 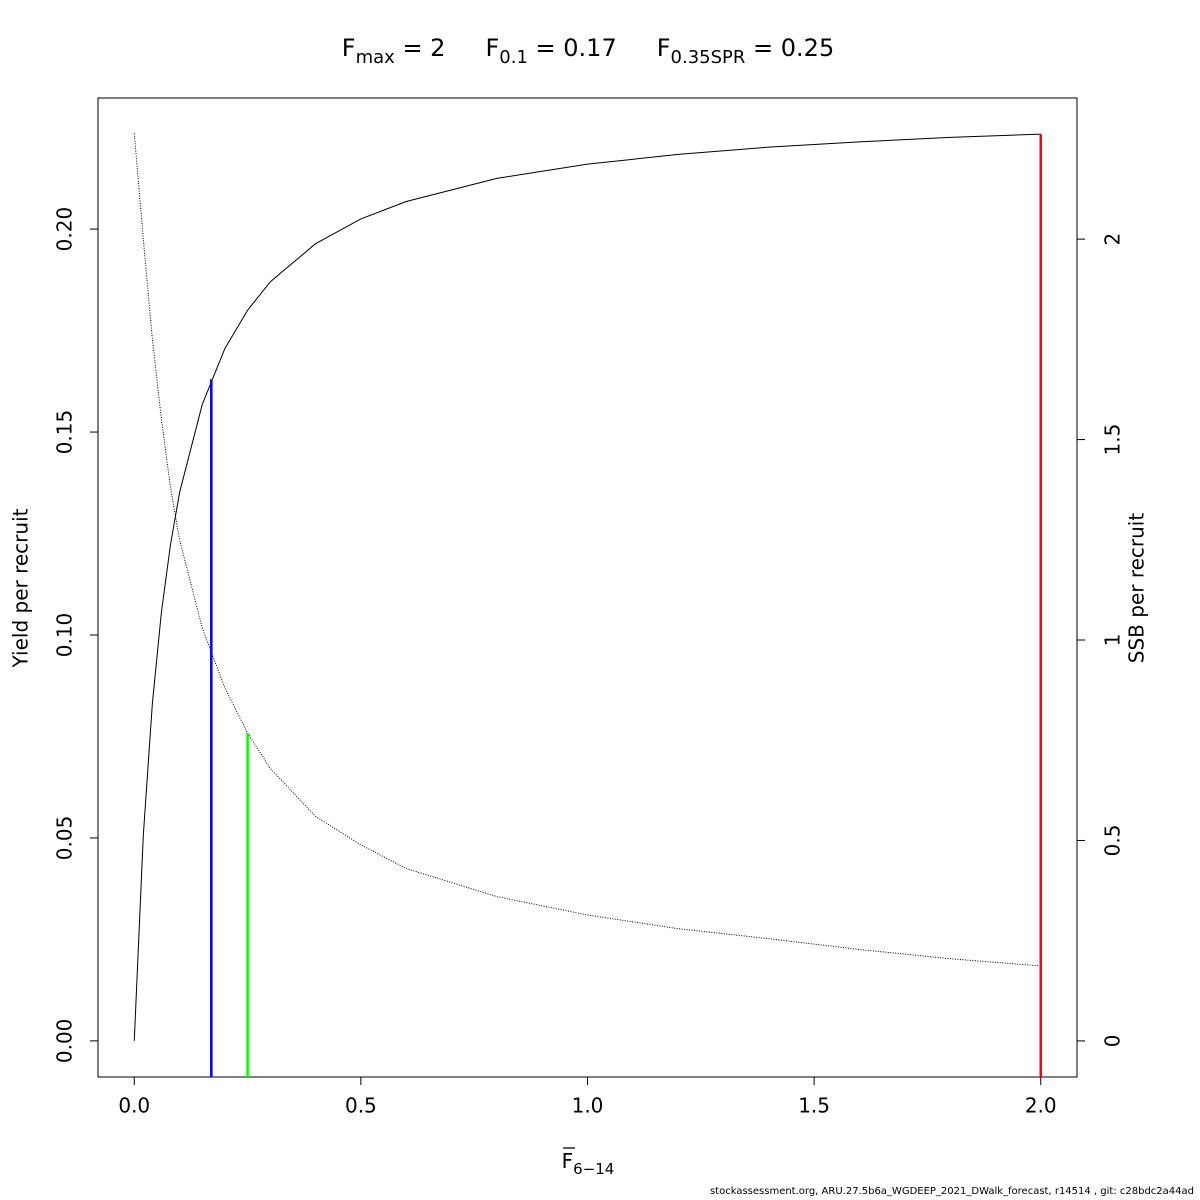 I want to click on x-tick-label: 1.5, so click(x=814, y=1106).